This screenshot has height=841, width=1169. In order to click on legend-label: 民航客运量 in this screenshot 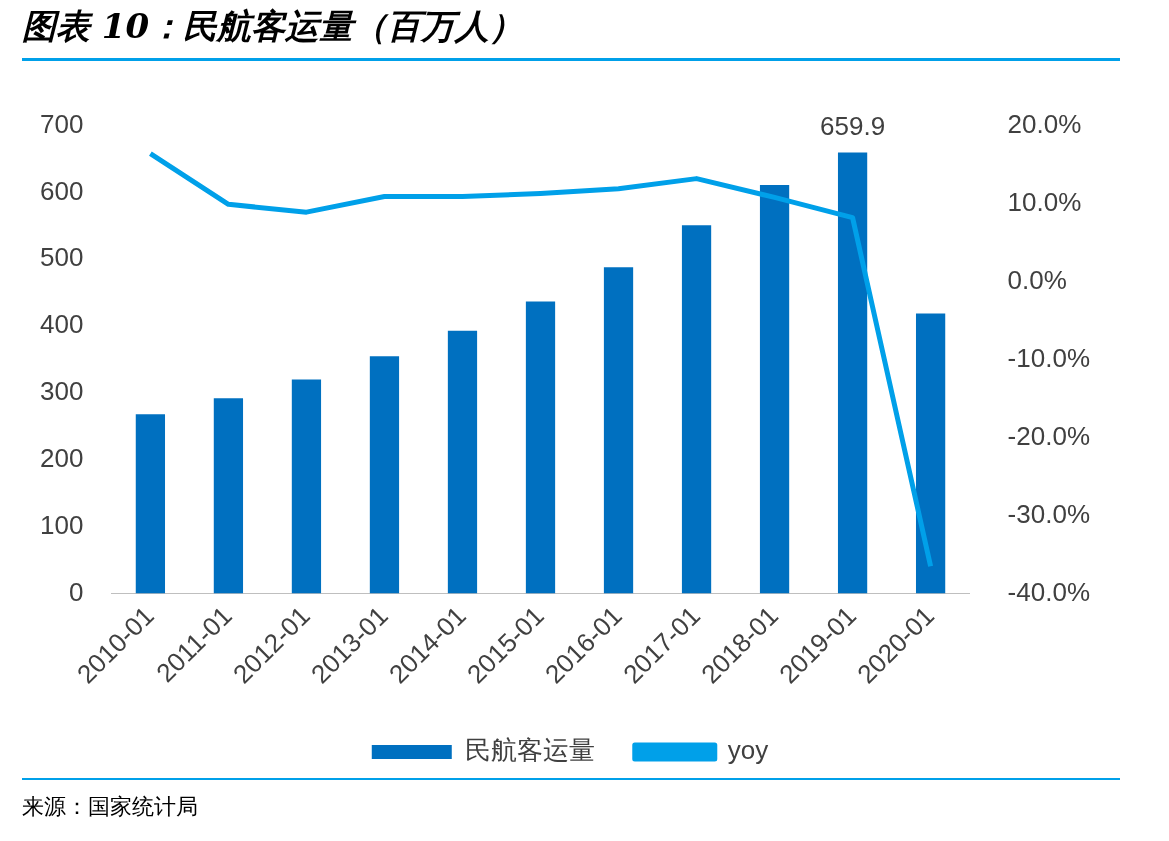, I will do `click(529, 750)`.